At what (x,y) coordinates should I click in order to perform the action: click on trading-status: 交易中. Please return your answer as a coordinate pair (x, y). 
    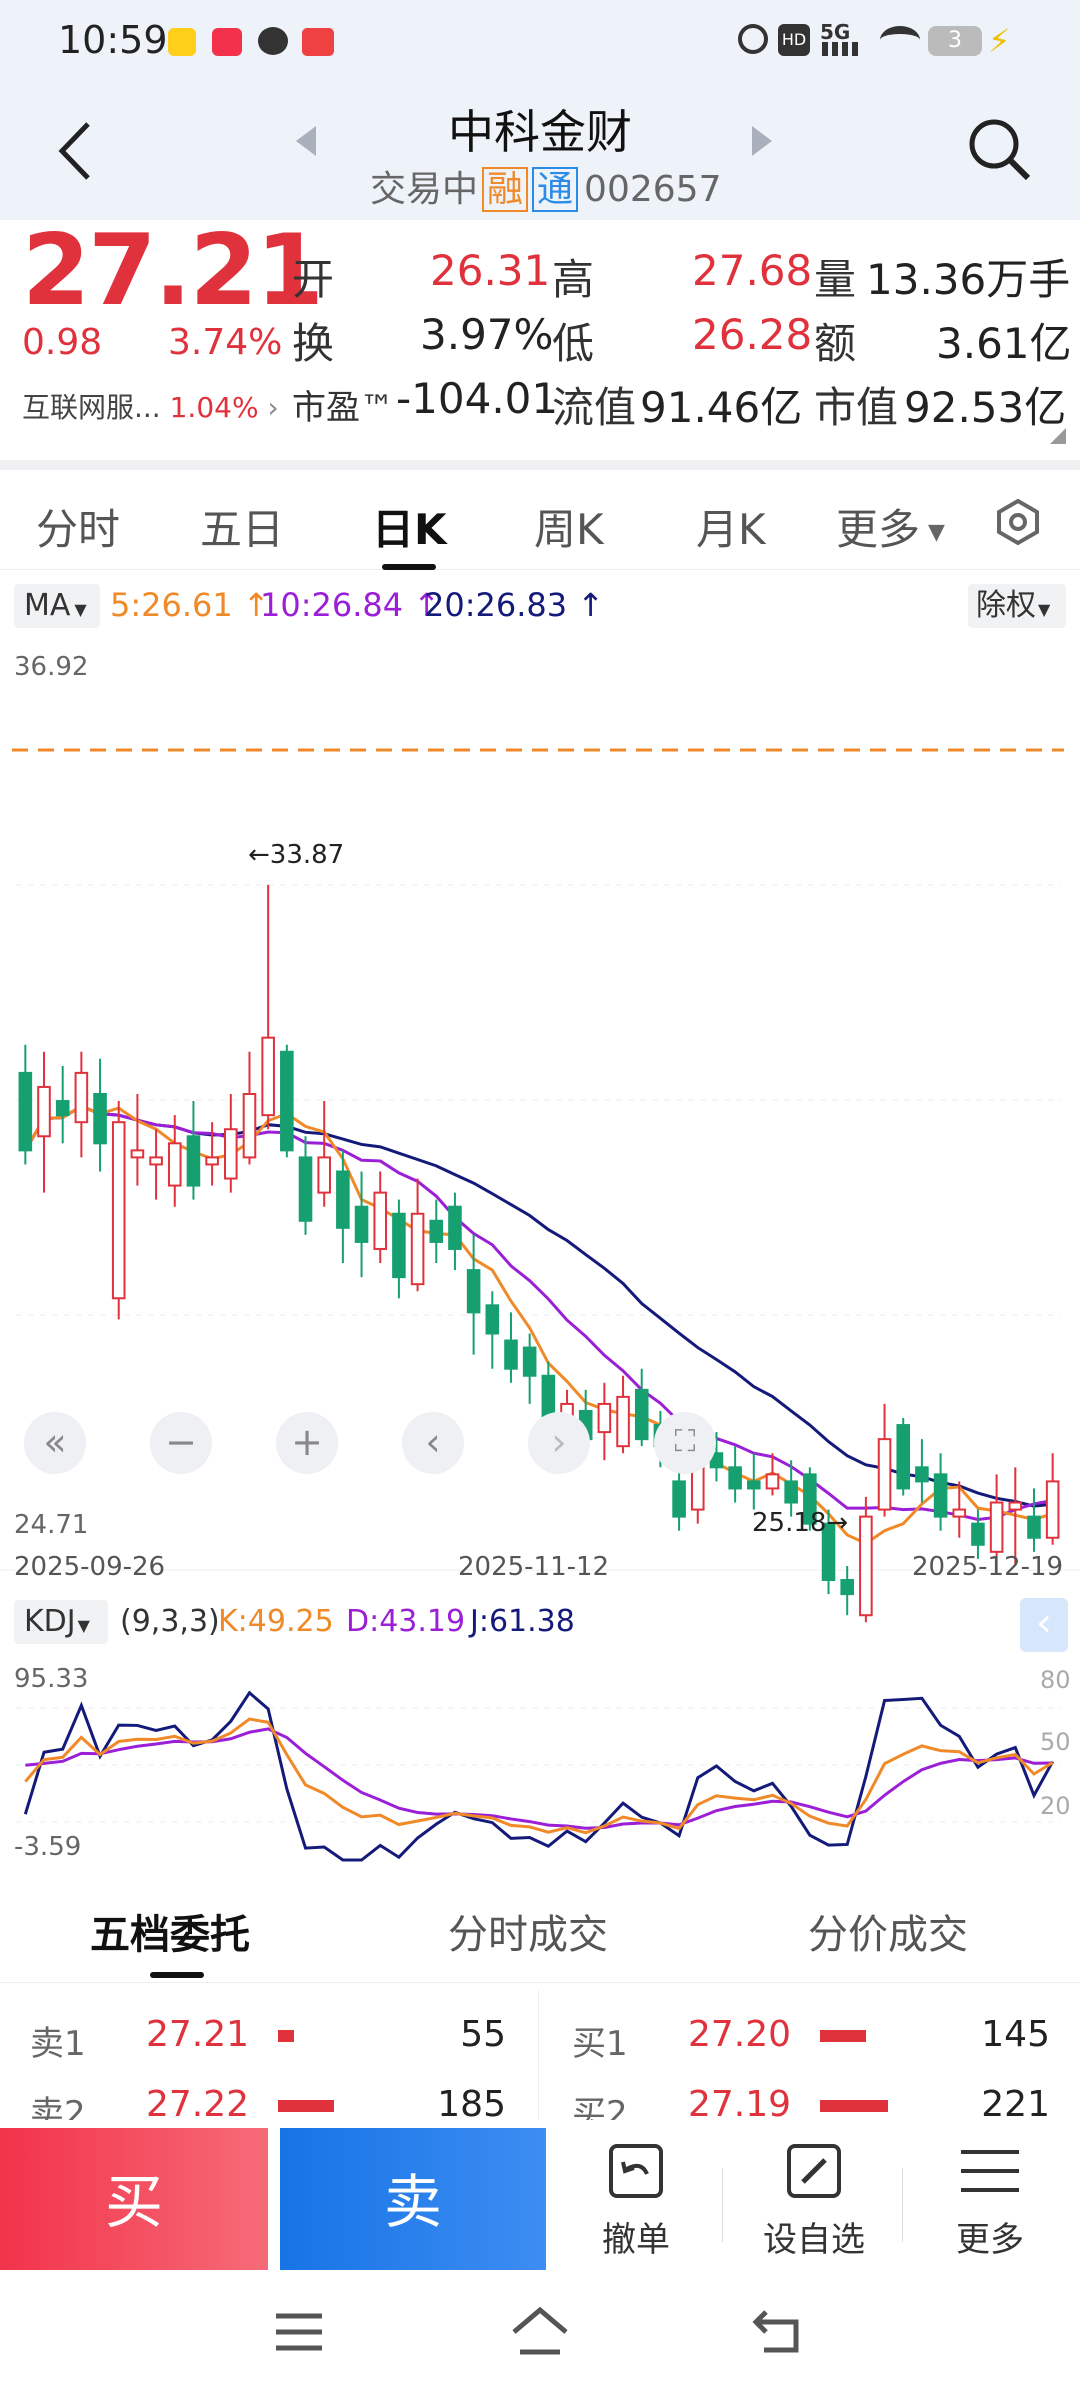
    Looking at the image, I should click on (424, 189).